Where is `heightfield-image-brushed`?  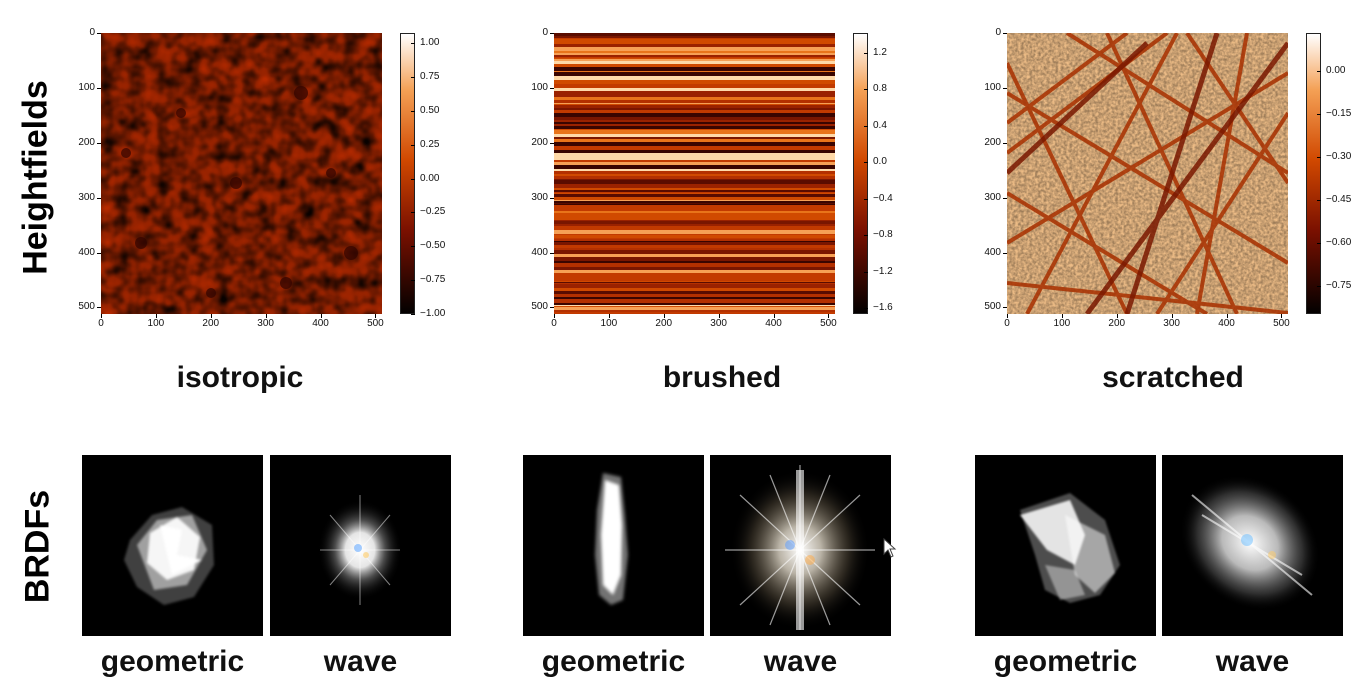
heightfield-image-brushed is located at coordinates (694, 173).